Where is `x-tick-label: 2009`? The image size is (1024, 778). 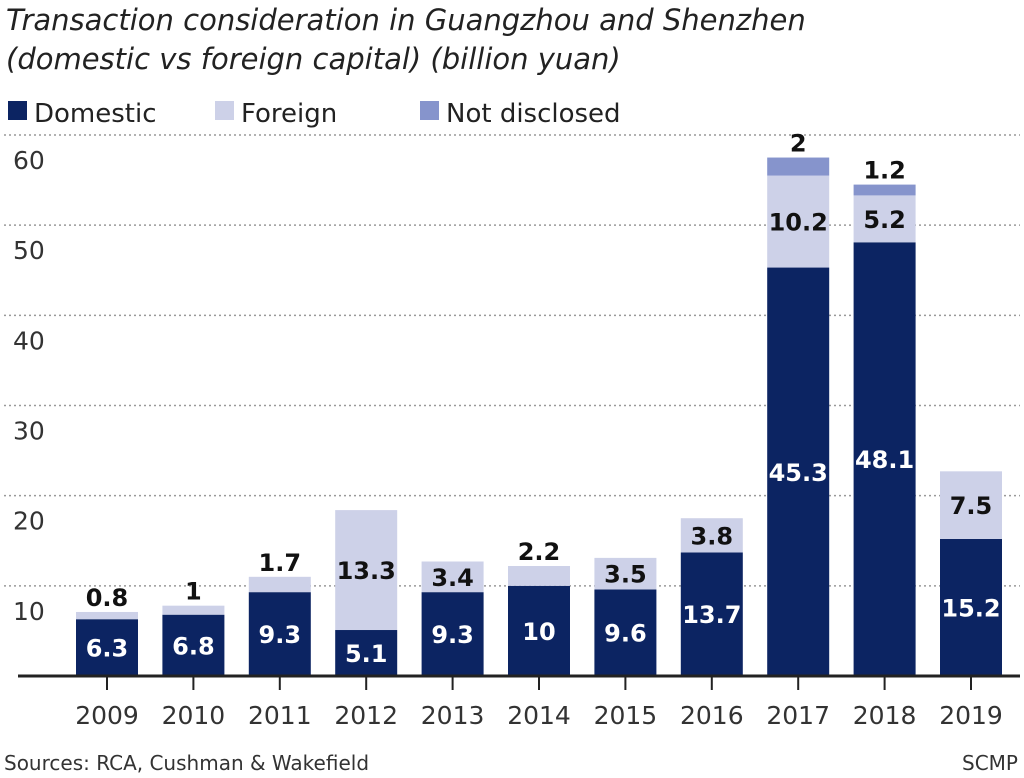 x-tick-label: 2009 is located at coordinates (107, 715).